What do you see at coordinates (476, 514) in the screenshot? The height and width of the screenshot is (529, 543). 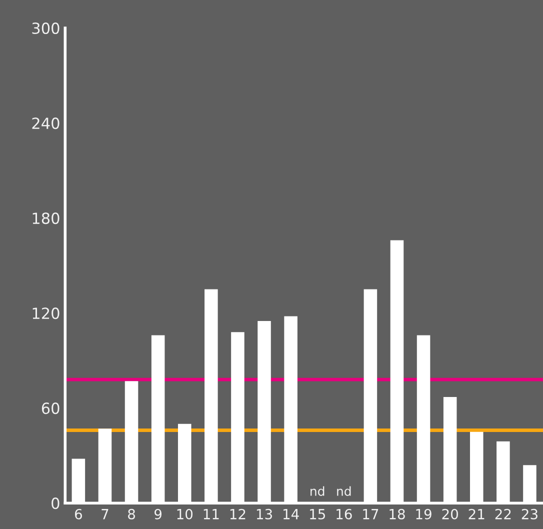 I see `x-tick-label: 21` at bounding box center [476, 514].